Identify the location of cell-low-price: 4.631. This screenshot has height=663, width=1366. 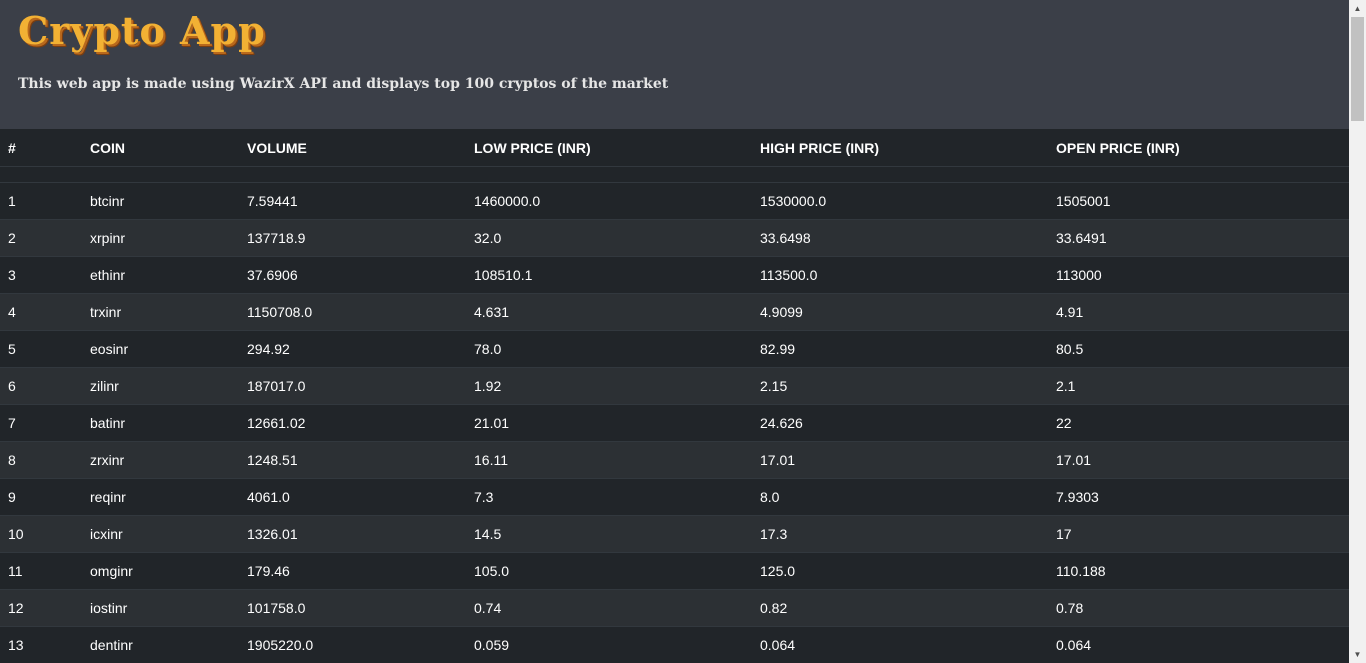
(609, 312).